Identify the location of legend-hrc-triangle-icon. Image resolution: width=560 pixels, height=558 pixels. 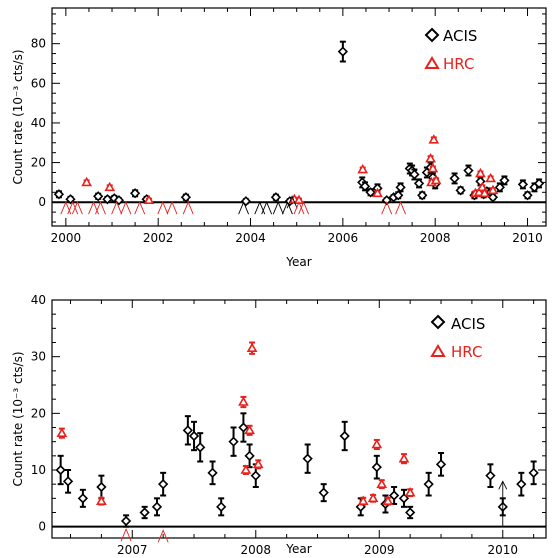
(432, 62).